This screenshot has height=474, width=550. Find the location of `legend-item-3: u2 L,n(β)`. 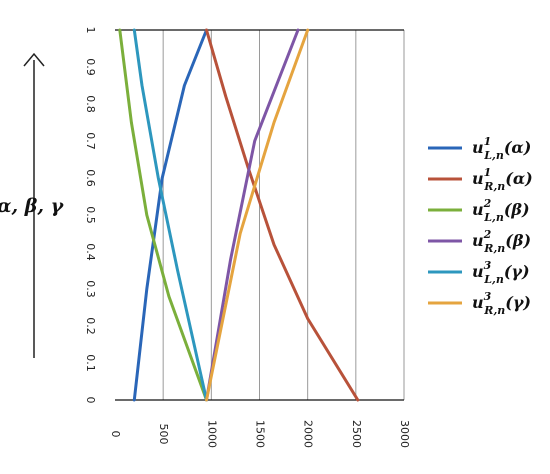

legend-item-3: u2 L,n(β) is located at coordinates (479, 210).